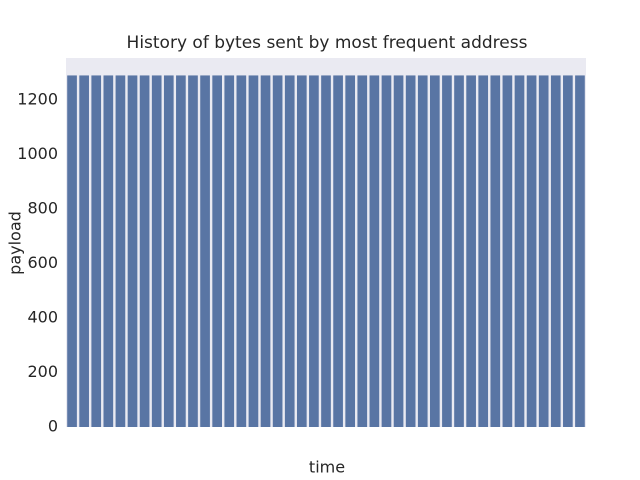 This screenshot has width=640, height=480. I want to click on y-tick-label: 1200, so click(37, 98).